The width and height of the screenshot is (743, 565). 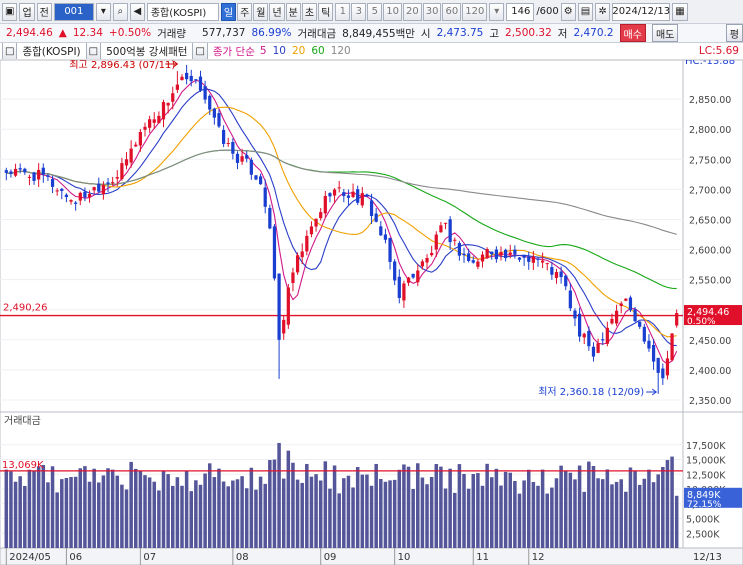 What do you see at coordinates (665, 33) in the screenshot?
I see `sell-button: 매도` at bounding box center [665, 33].